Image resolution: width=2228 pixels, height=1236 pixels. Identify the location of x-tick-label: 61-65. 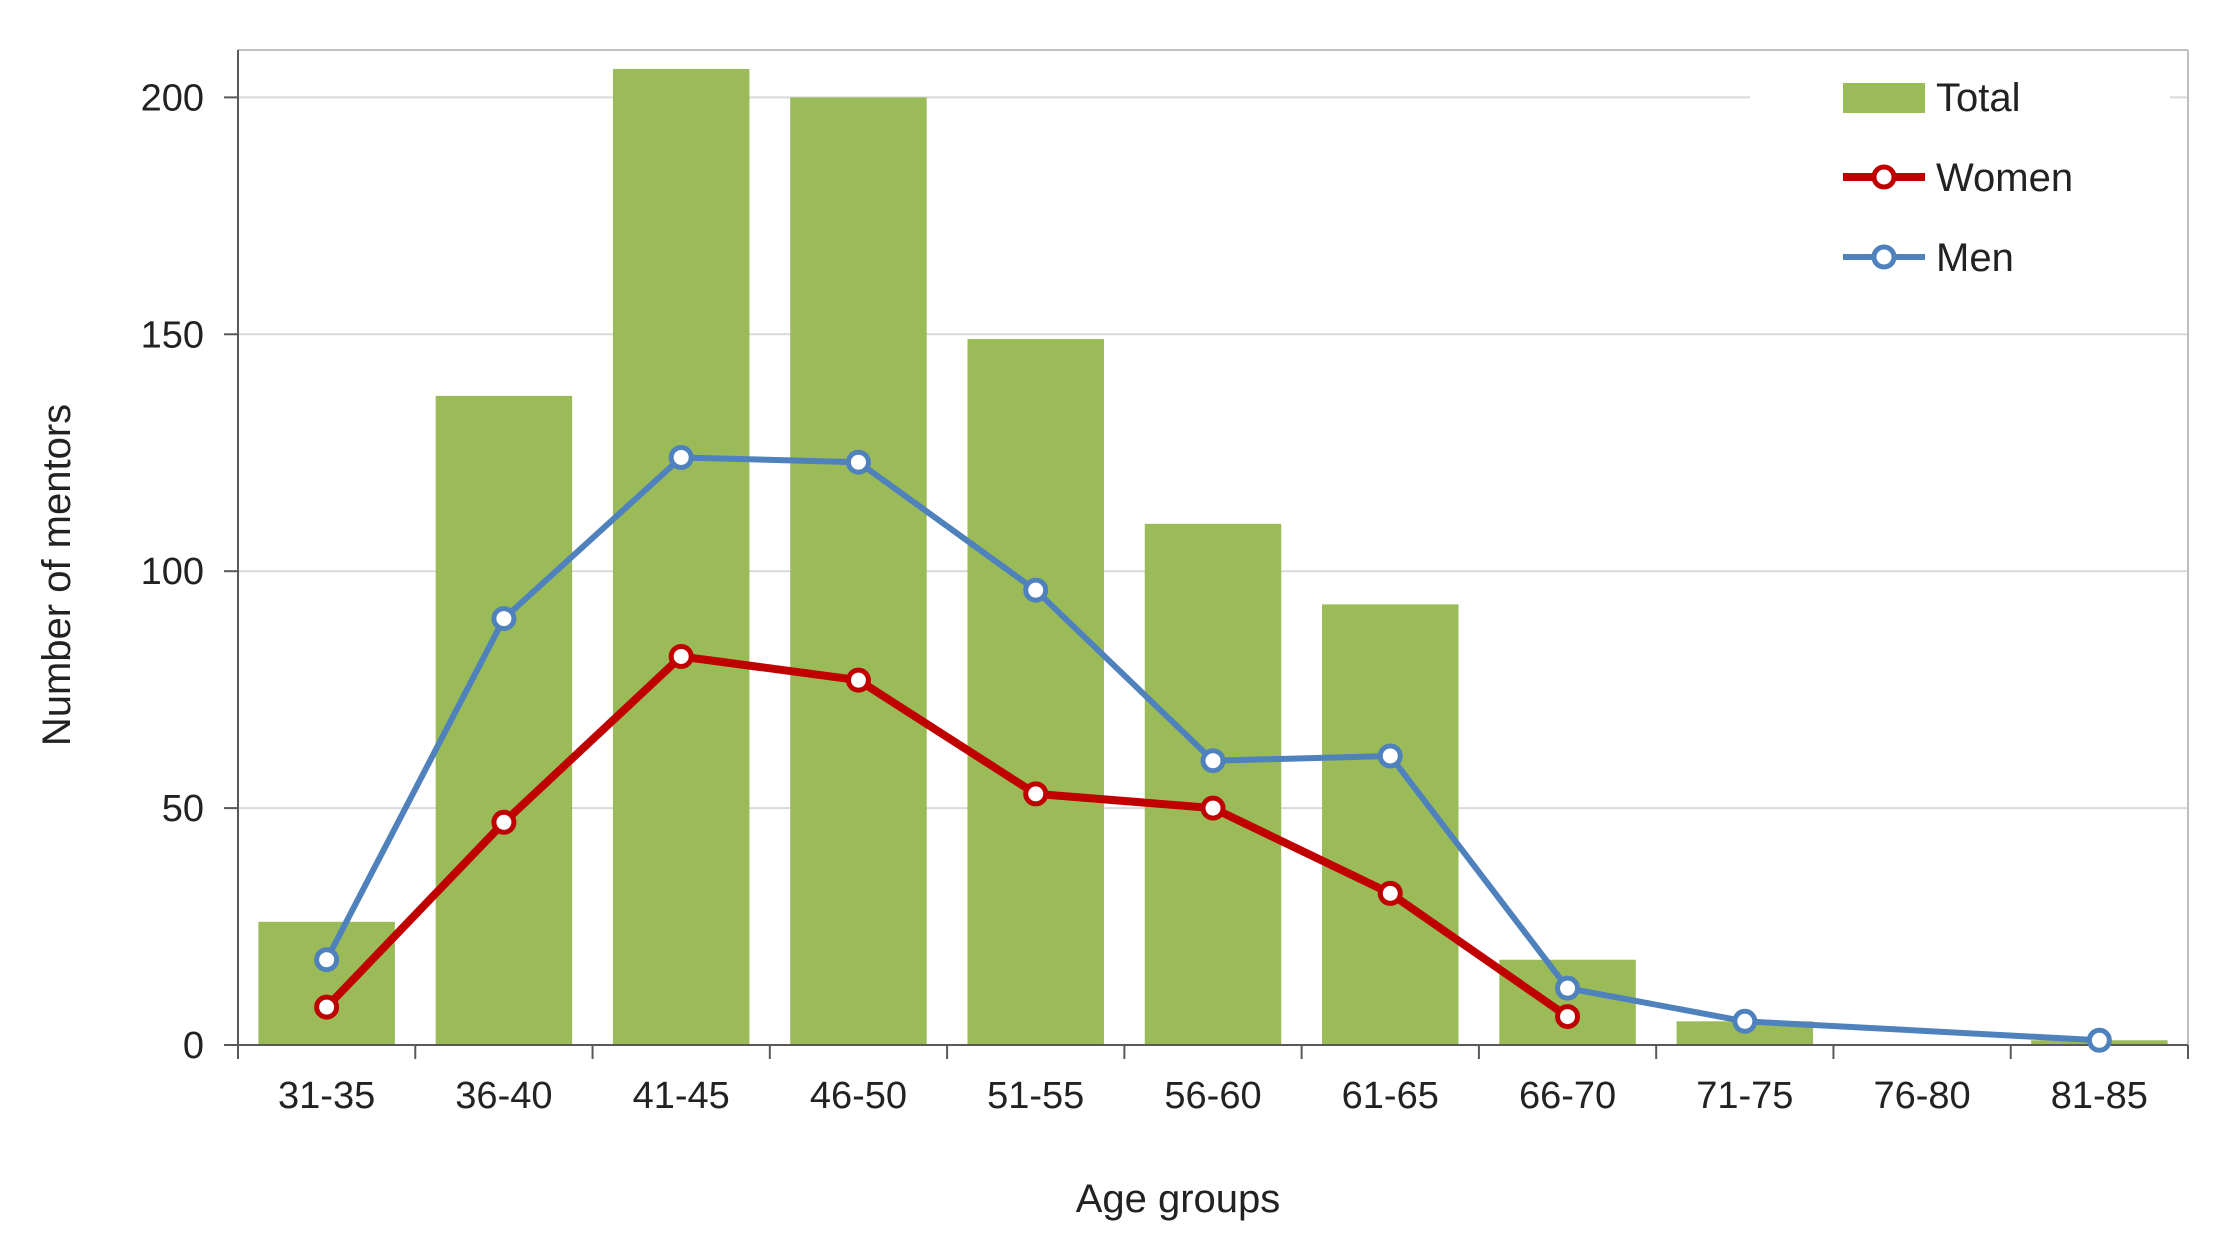
(1390, 1096).